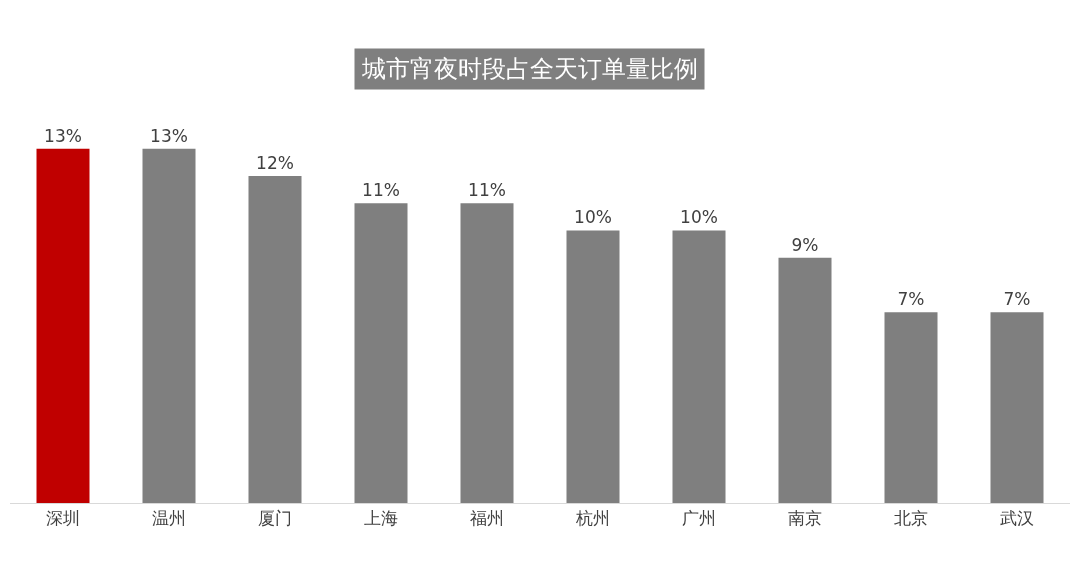 Image resolution: width=1080 pixels, height=563 pixels. Describe the element at coordinates (169, 518) in the screenshot. I see `x-tick-label: 温州` at that location.